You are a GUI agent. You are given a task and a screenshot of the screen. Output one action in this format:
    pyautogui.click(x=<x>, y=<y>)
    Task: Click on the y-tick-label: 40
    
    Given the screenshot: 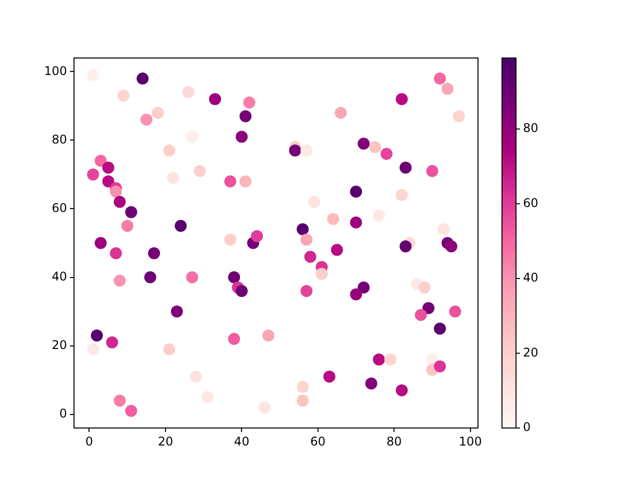 What is the action you would take?
    pyautogui.click(x=59, y=276)
    